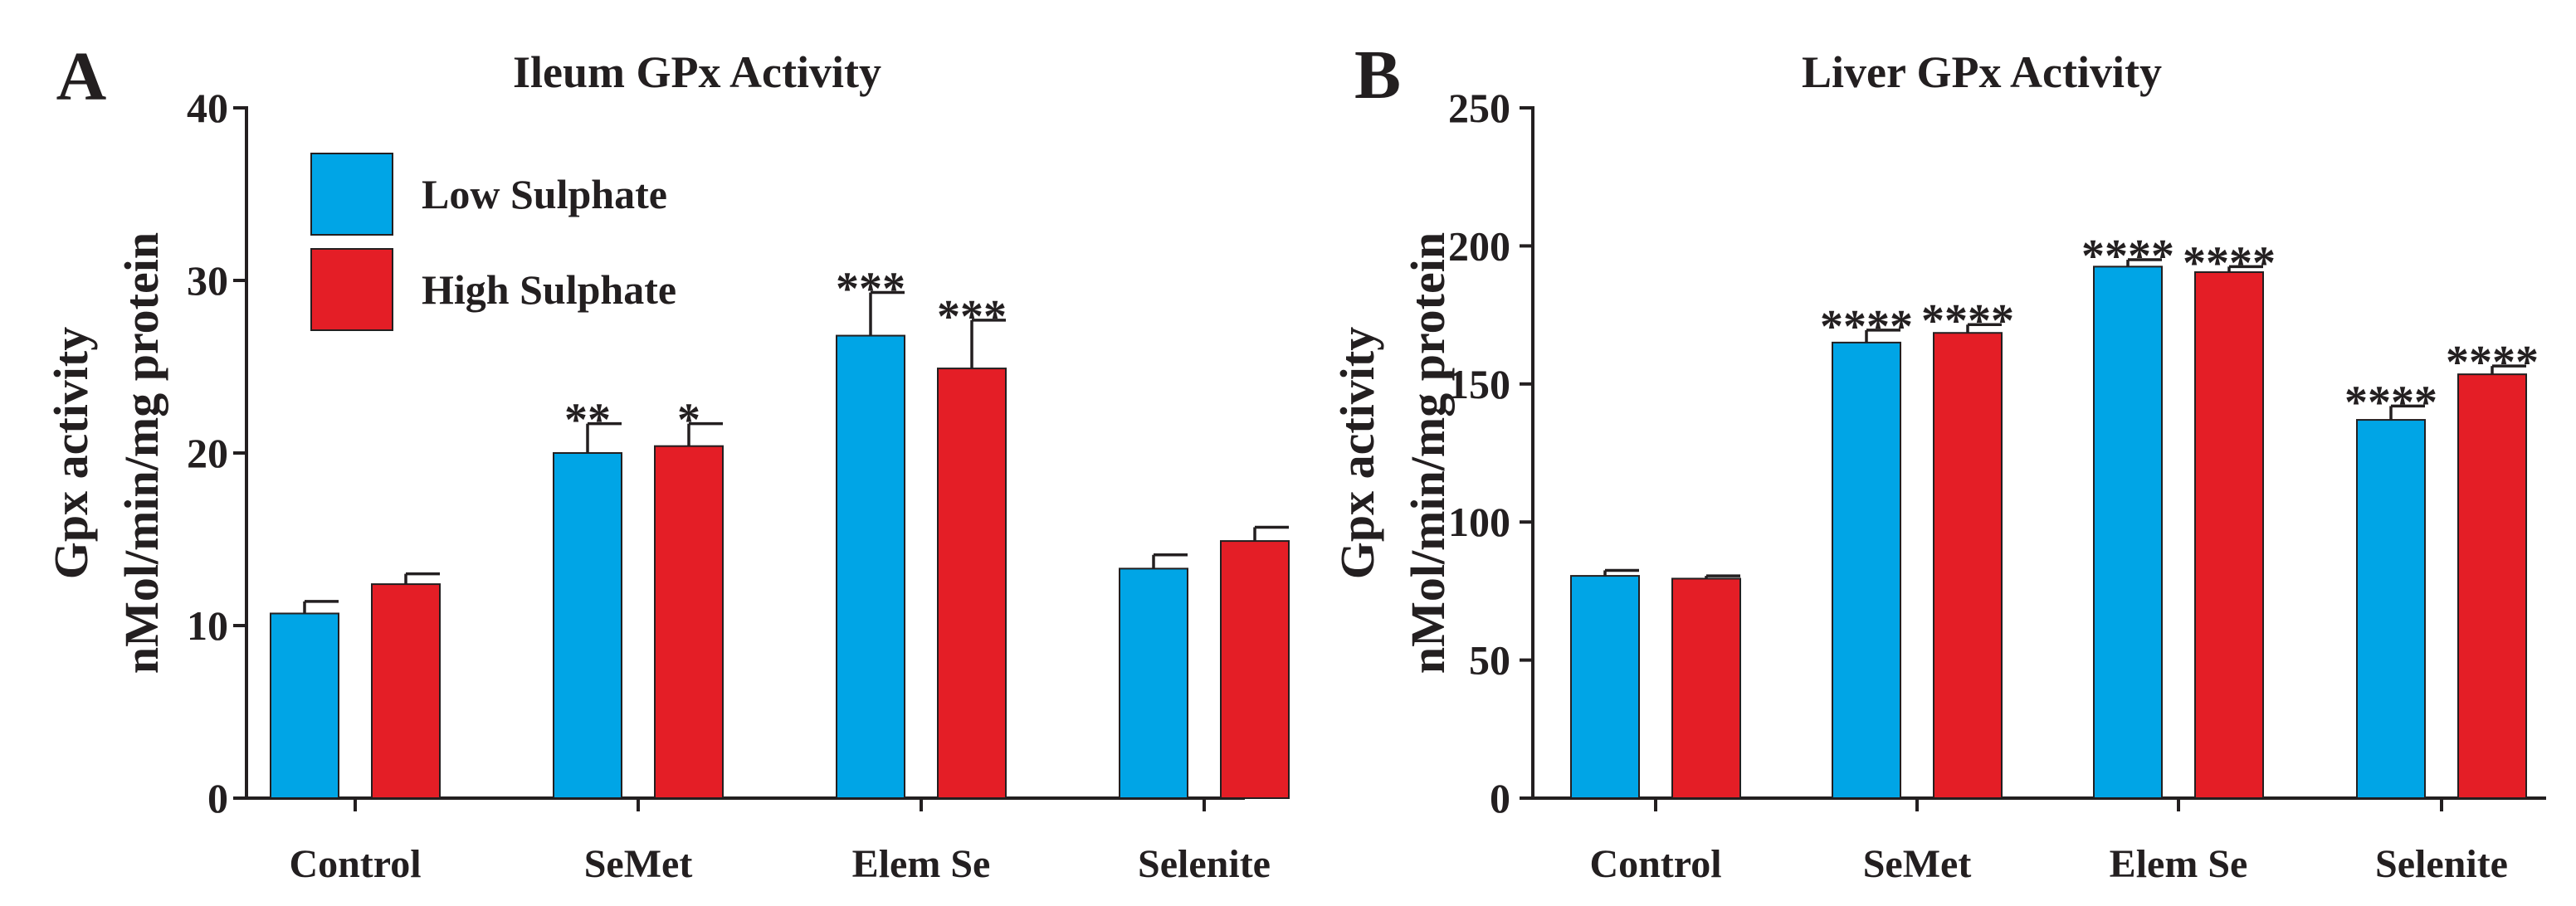 Image resolution: width=2576 pixels, height=906 pixels. I want to click on legend: Low Sulphate High Sulphate, so click(493, 242).